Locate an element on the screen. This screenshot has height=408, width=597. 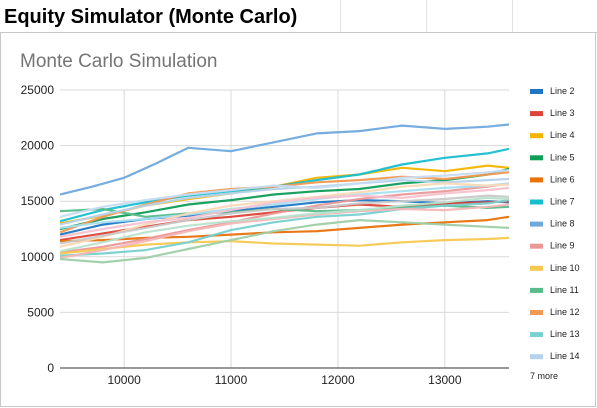
y-tick-label: 5000 is located at coordinates (40, 312).